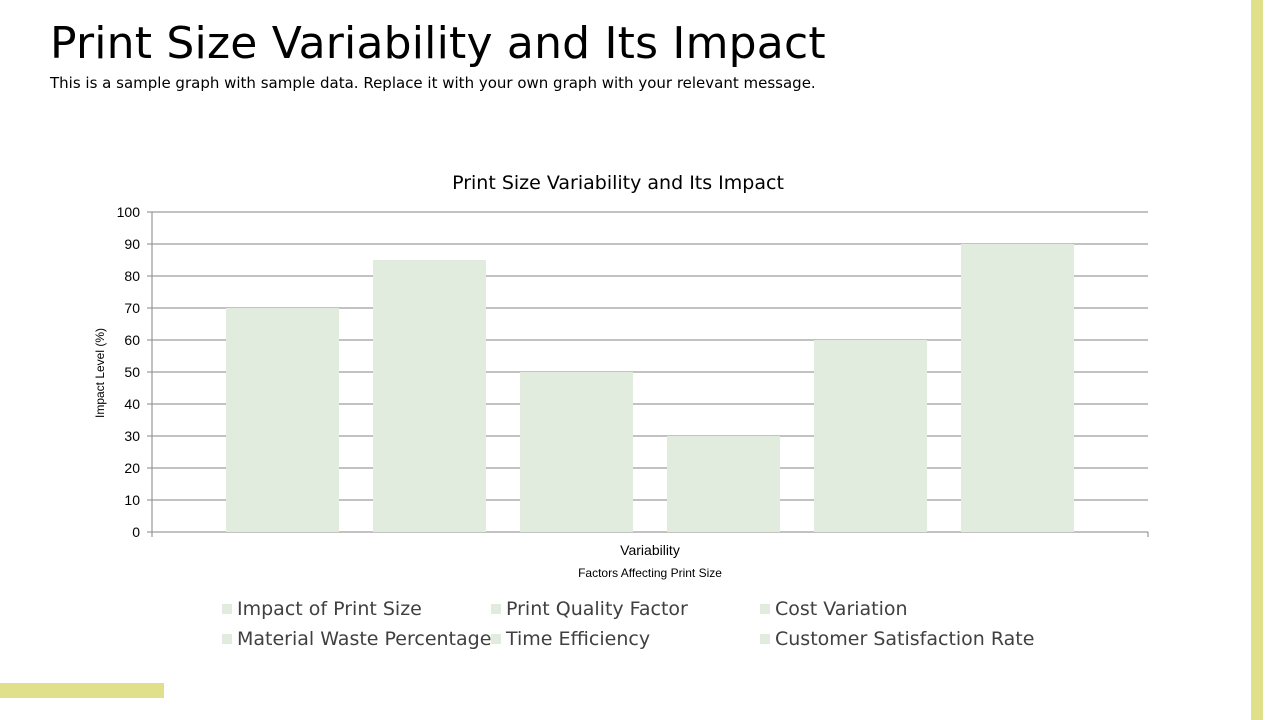 The image size is (1280, 720). Describe the element at coordinates (841, 609) in the screenshot. I see `legend-label: Cost Variation` at that location.